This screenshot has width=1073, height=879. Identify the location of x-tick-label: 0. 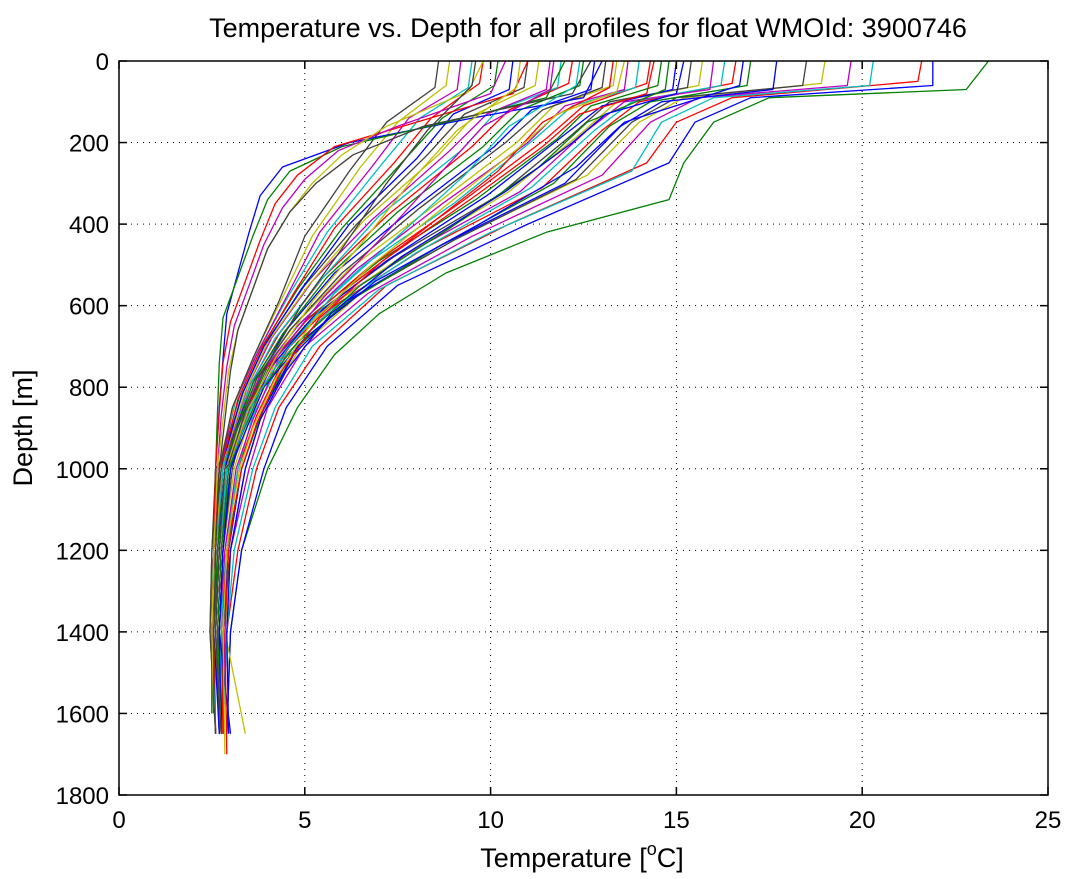
(118, 820).